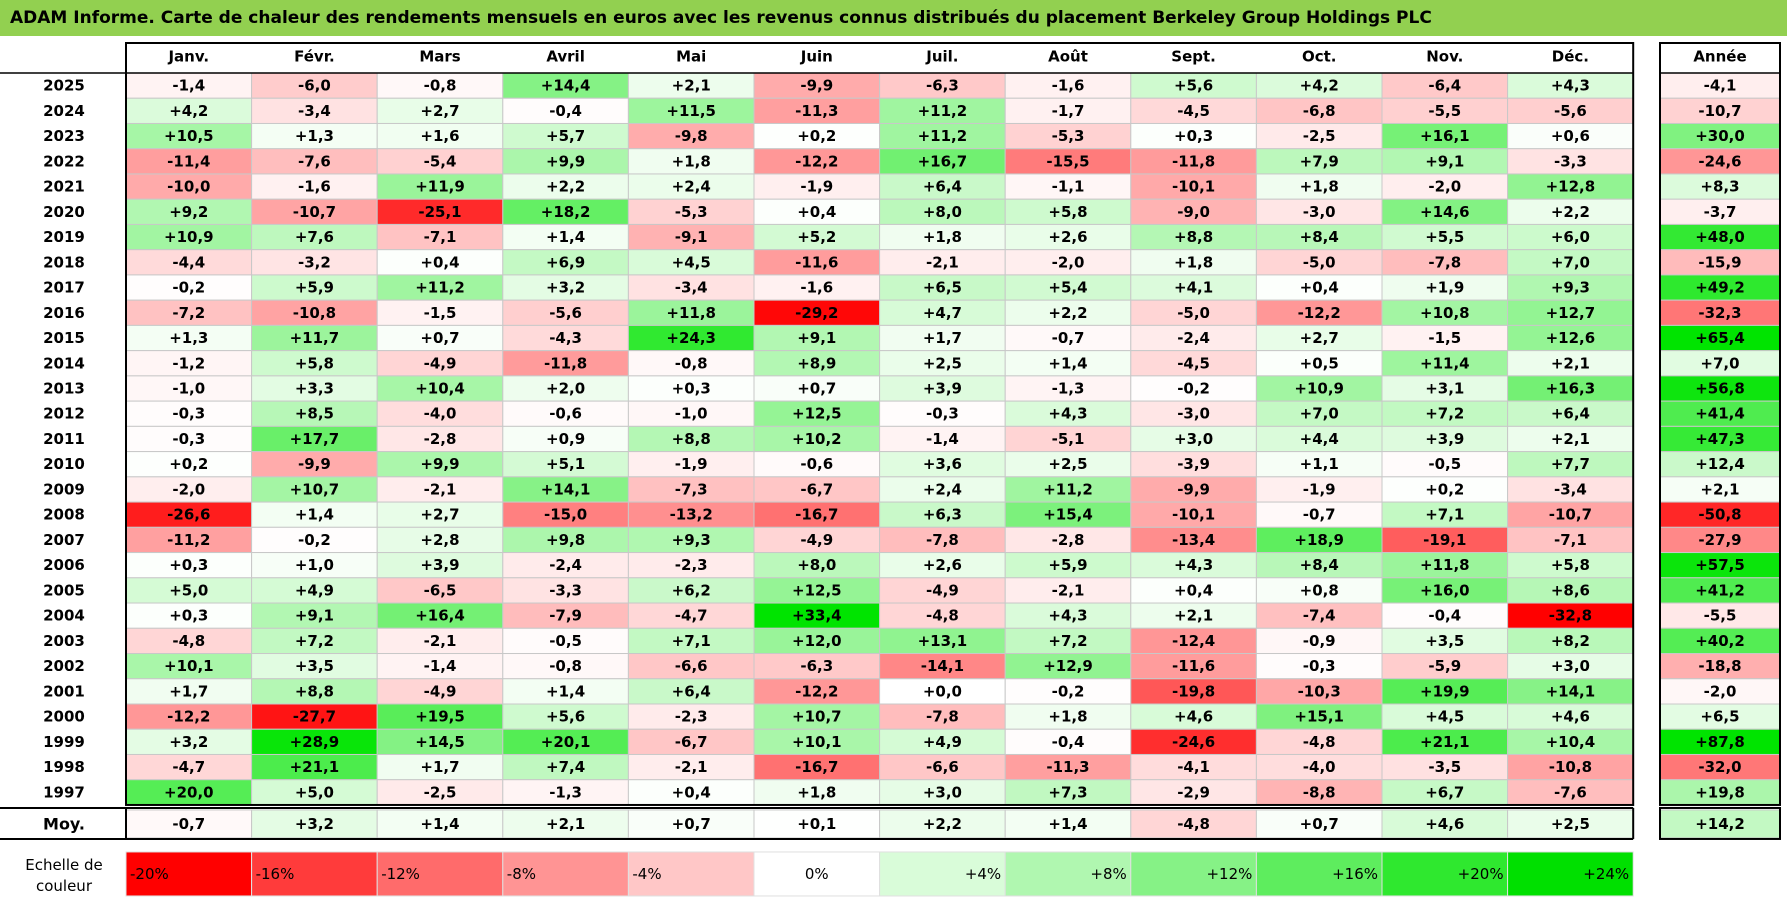 The image size is (1787, 912). Describe the element at coordinates (565, 338) in the screenshot. I see `cell-value: -4,3` at that location.